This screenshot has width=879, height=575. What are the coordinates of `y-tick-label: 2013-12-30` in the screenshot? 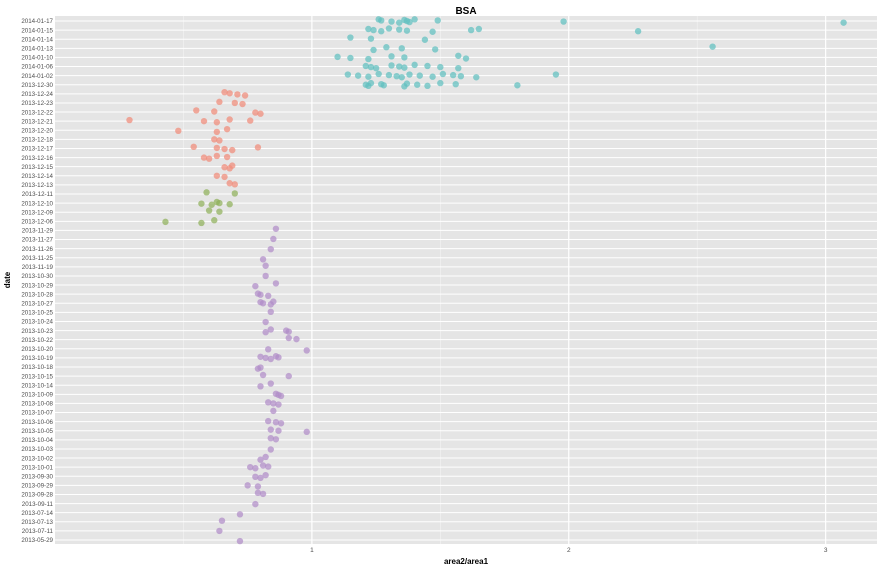 It's located at (37, 85).